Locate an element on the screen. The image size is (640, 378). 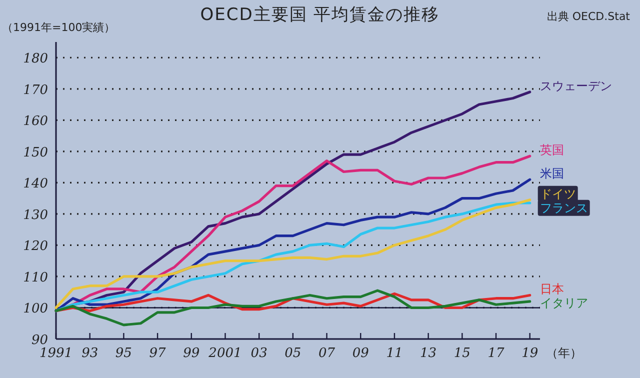
series-label: 米国 is located at coordinates (552, 173).